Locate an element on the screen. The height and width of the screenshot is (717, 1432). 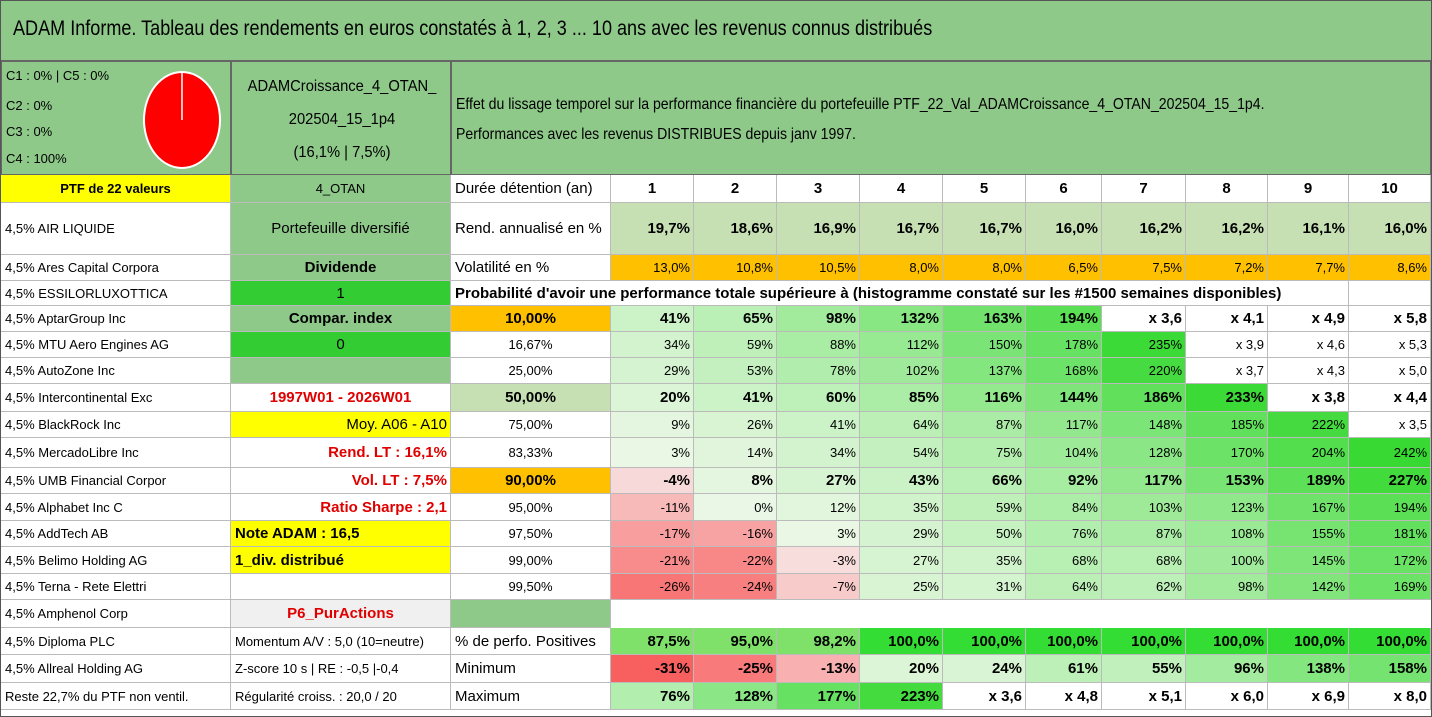
cell-text: Dividende is located at coordinates (340, 267).